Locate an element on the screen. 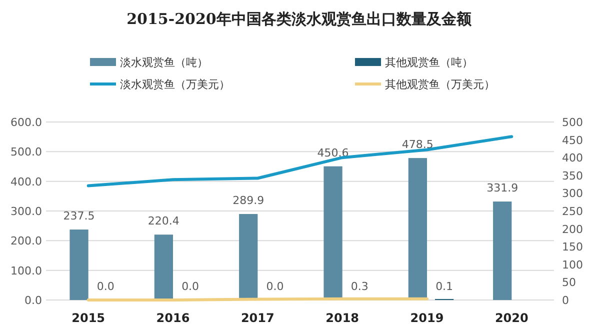  y2-tick-label: 0 is located at coordinates (565, 300).